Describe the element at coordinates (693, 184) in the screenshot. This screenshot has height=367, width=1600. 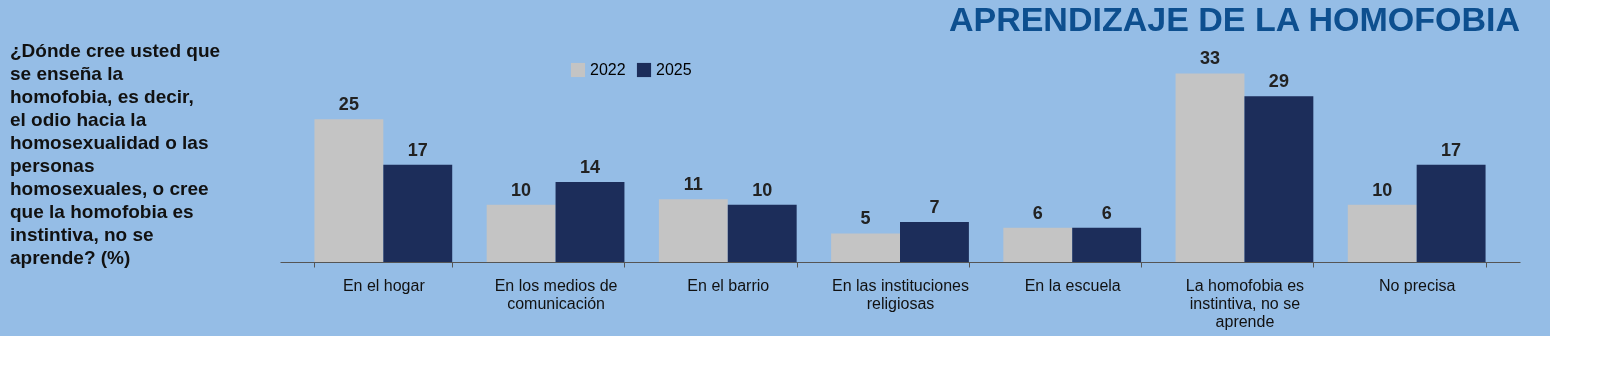
I see `data-label: 11` at that location.